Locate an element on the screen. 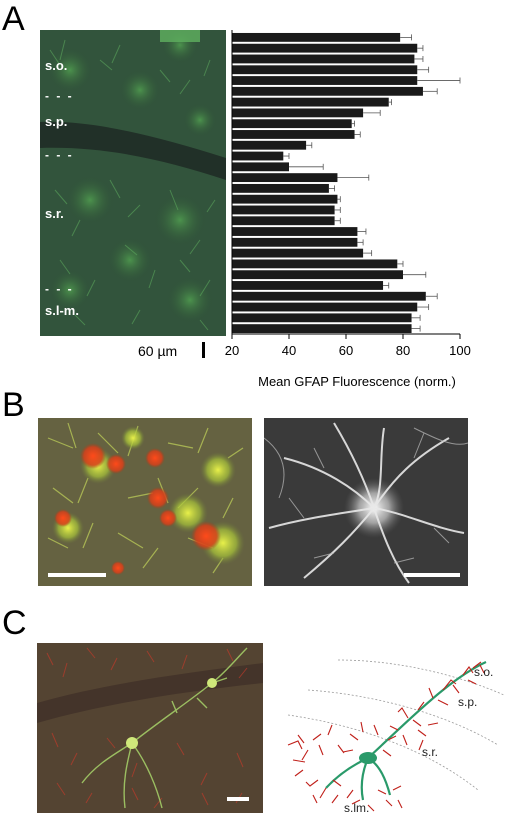 This screenshot has width=507, height=818. x-axis-label: Mean GFAP Fluorescence (norm.) is located at coordinates (357, 381).